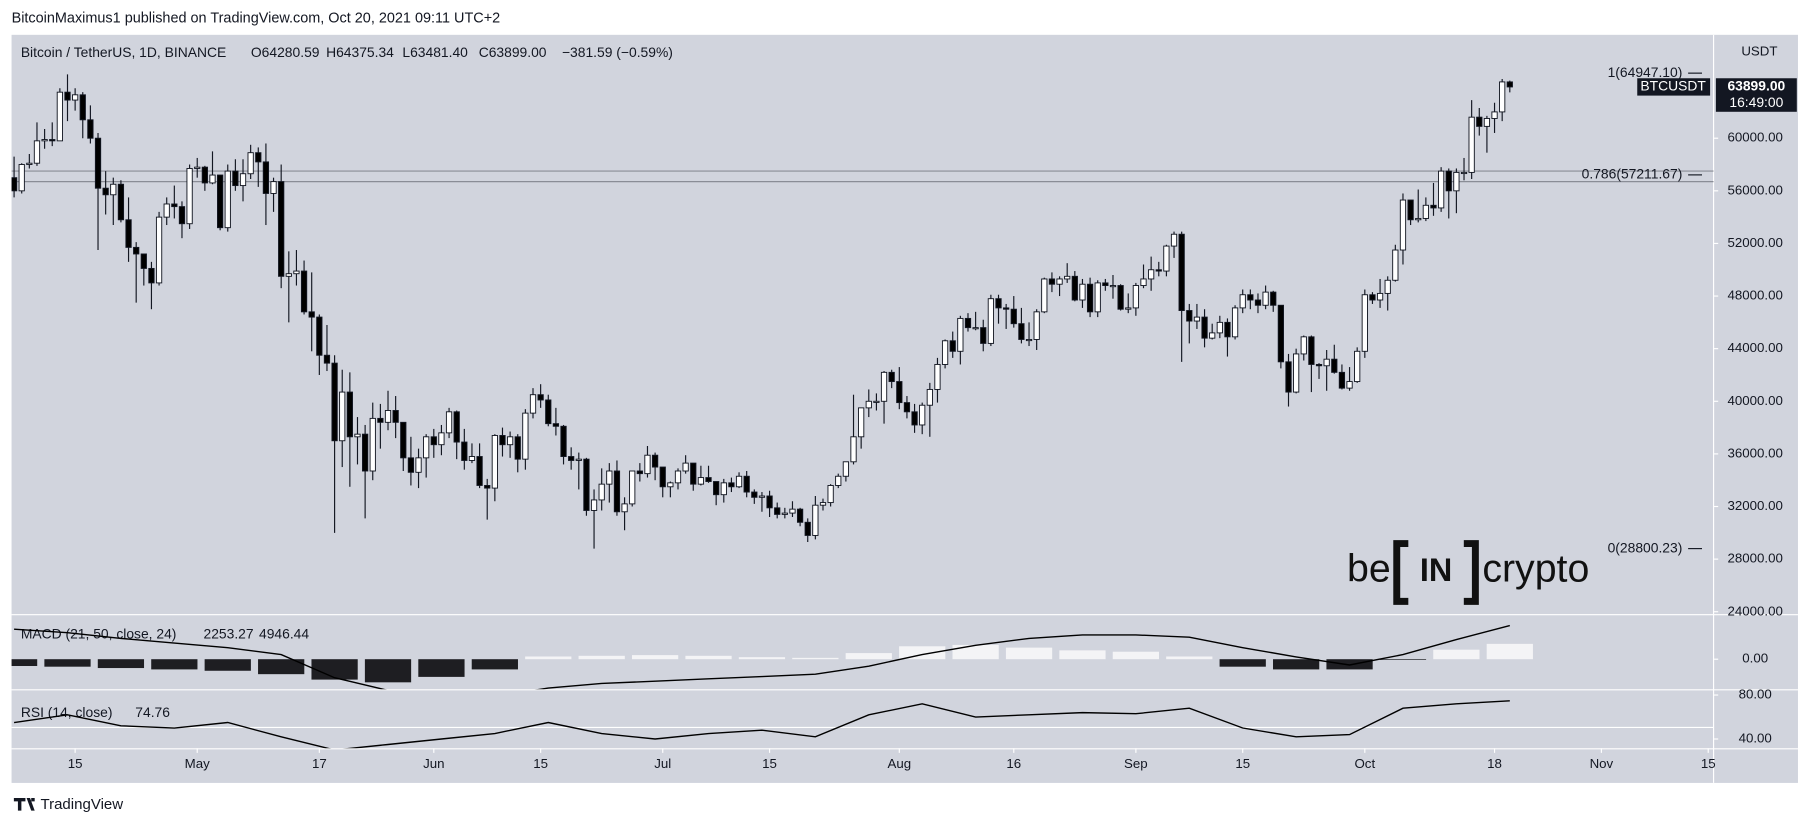  I want to click on y-tick-label: 28000.00, so click(1754, 558).